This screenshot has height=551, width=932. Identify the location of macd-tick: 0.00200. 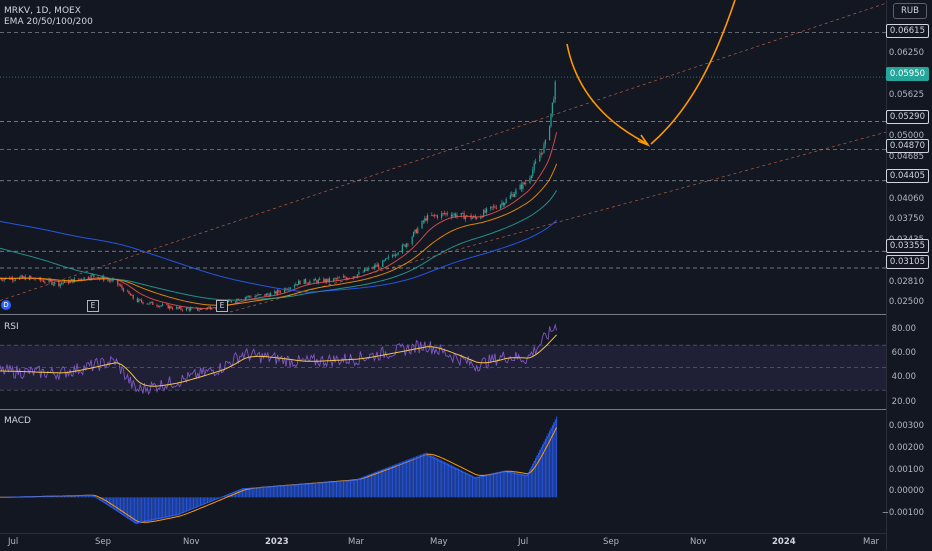
(906, 448).